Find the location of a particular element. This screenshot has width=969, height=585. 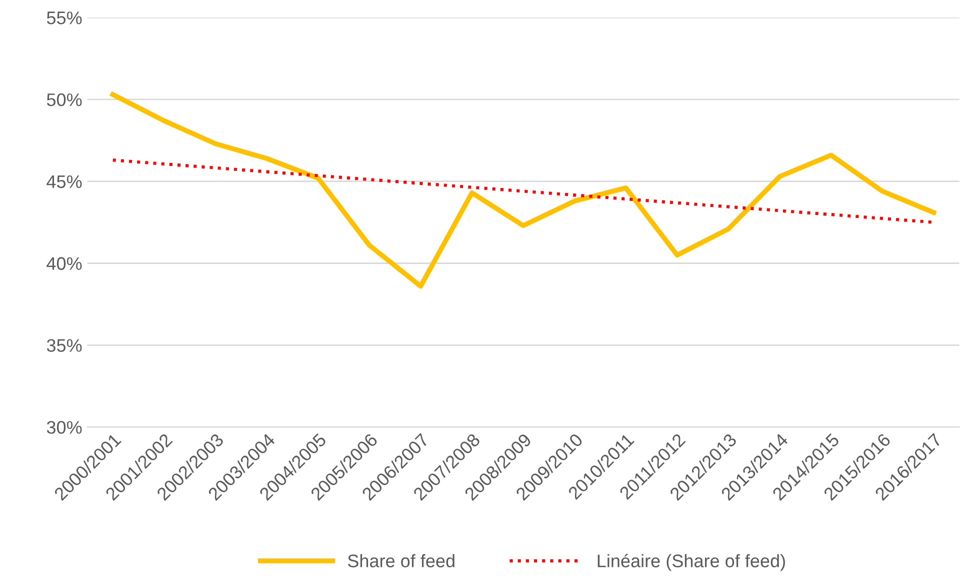

y-tick-label: 55% is located at coordinates (64, 18).